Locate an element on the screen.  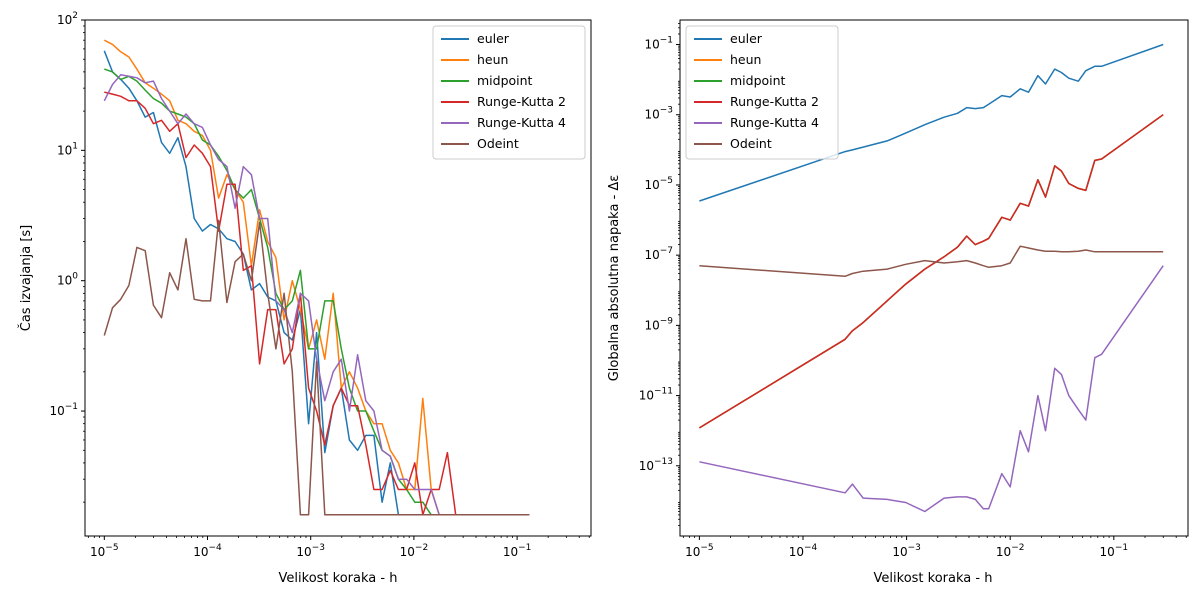
right-series-line-euler is located at coordinates (931, 122).